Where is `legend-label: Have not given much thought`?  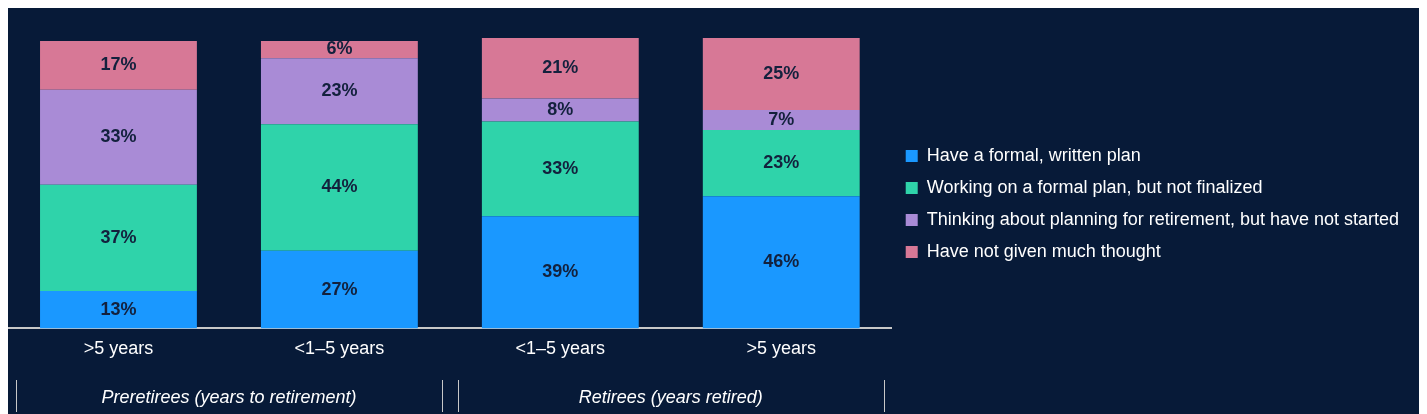
legend-label: Have not given much thought is located at coordinates (1043, 250).